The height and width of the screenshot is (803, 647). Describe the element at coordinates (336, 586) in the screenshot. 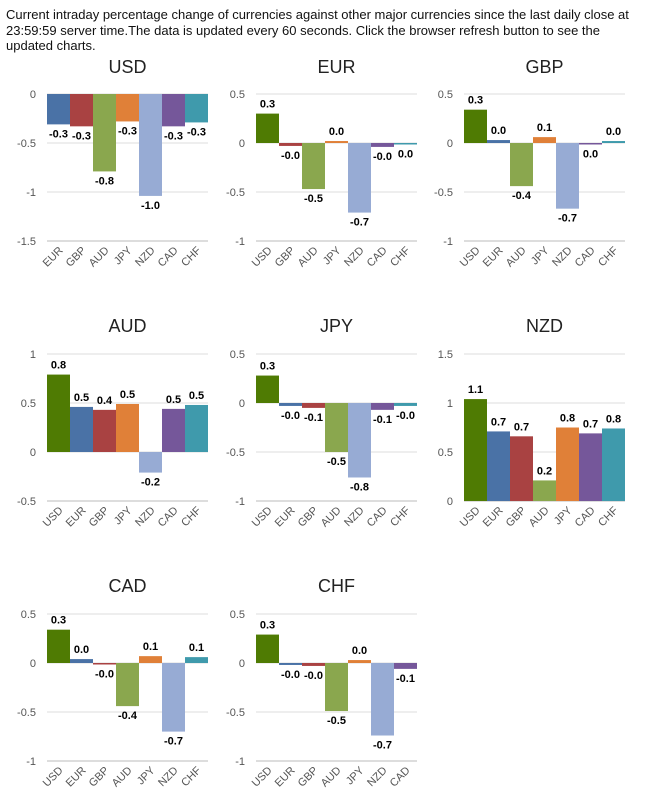

I see `chart-title: CHF` at that location.